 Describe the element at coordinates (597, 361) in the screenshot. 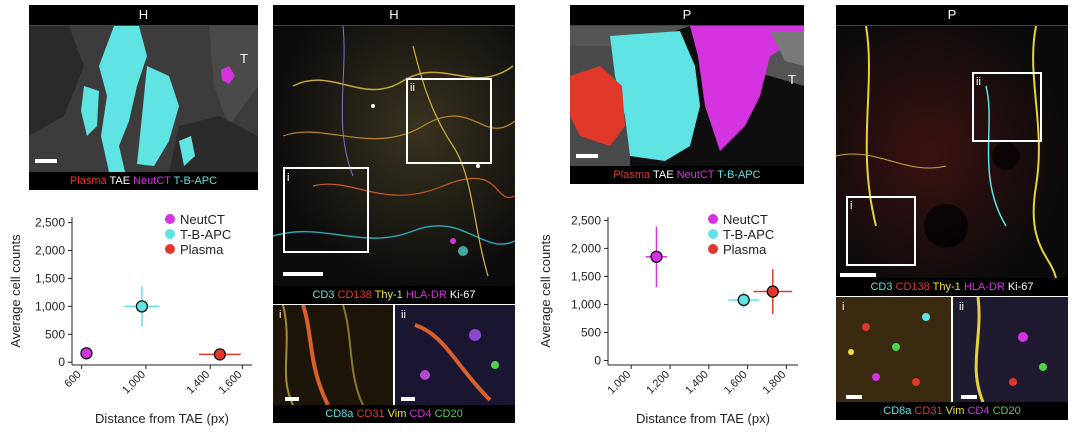

I see `y-tick-label: 0` at that location.